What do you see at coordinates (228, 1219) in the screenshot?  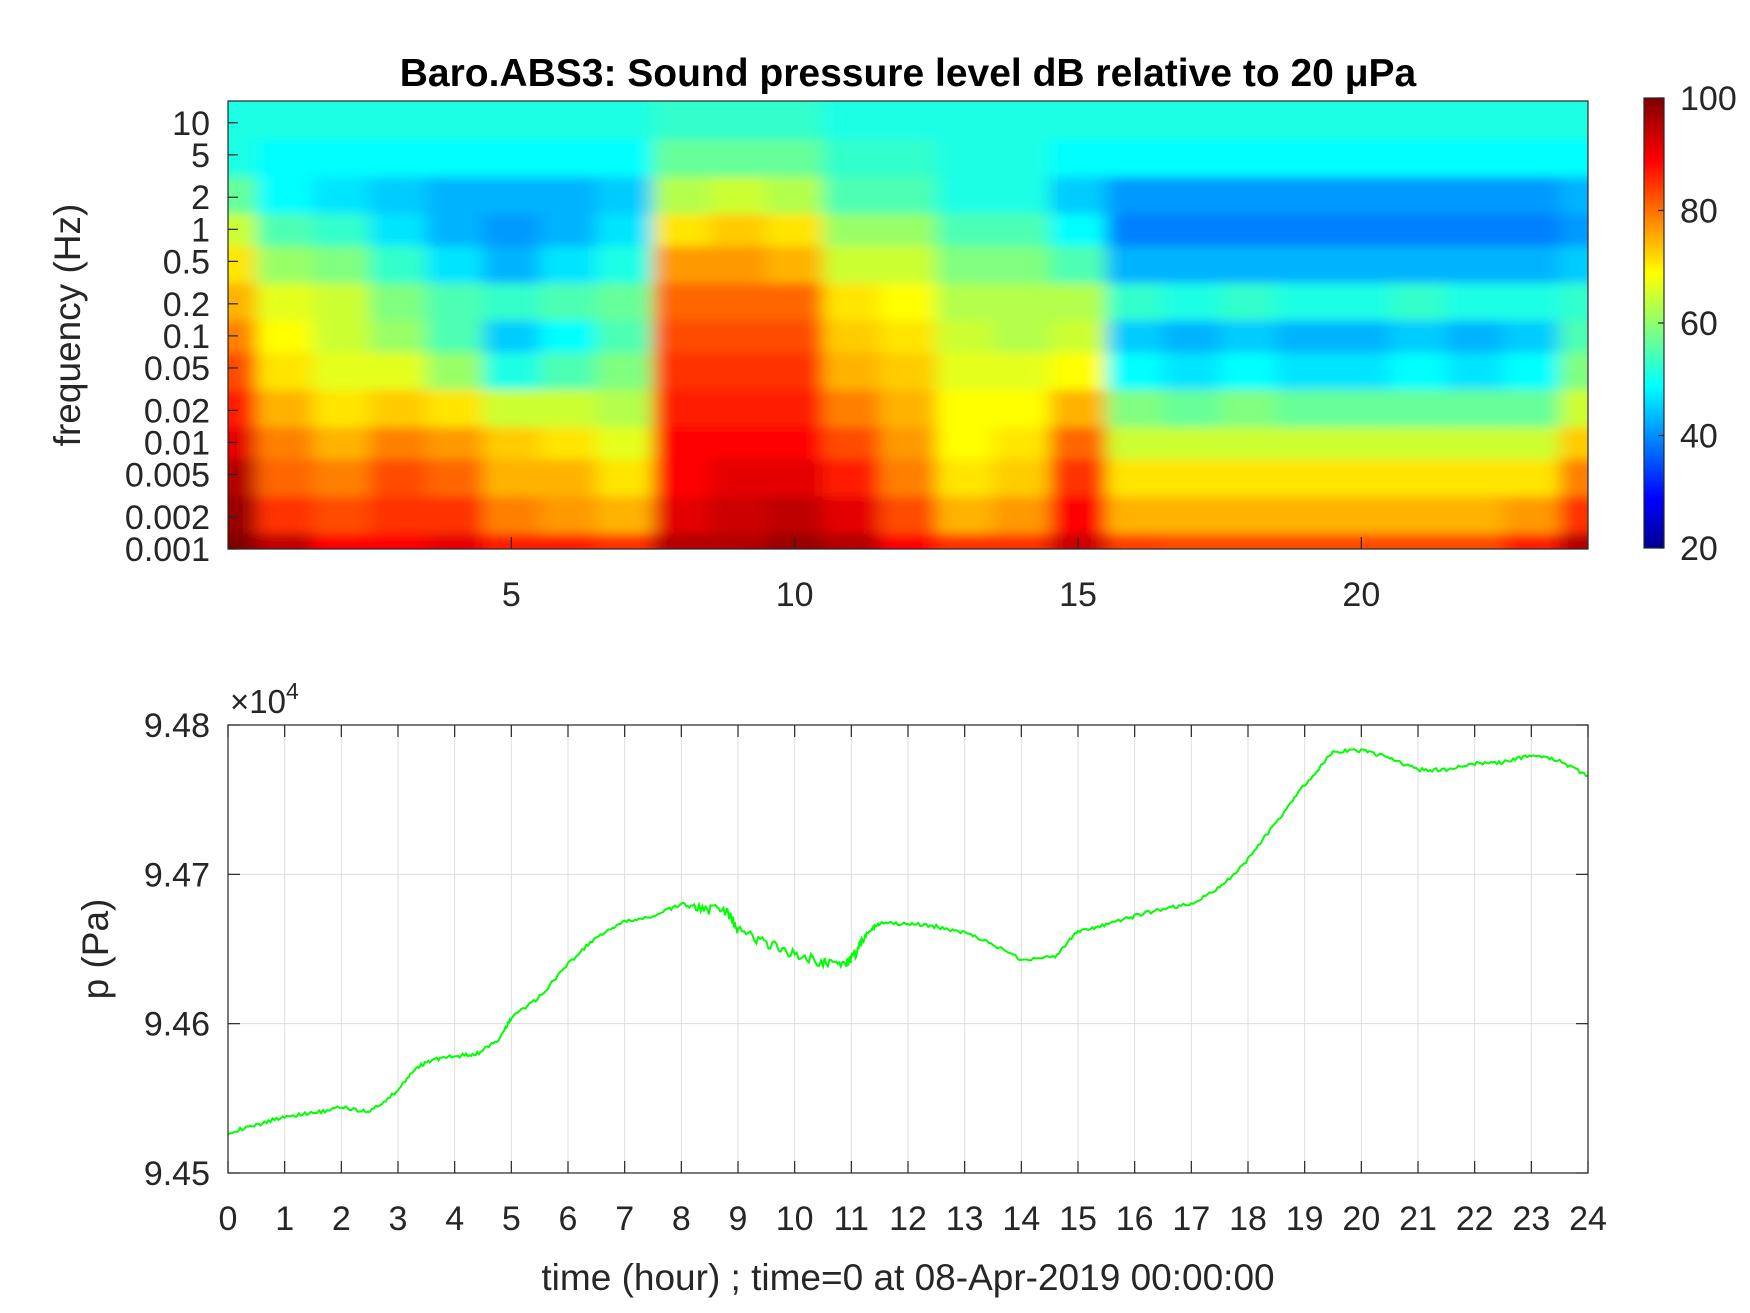 I see `pressure-x-tick-label: 0` at bounding box center [228, 1219].